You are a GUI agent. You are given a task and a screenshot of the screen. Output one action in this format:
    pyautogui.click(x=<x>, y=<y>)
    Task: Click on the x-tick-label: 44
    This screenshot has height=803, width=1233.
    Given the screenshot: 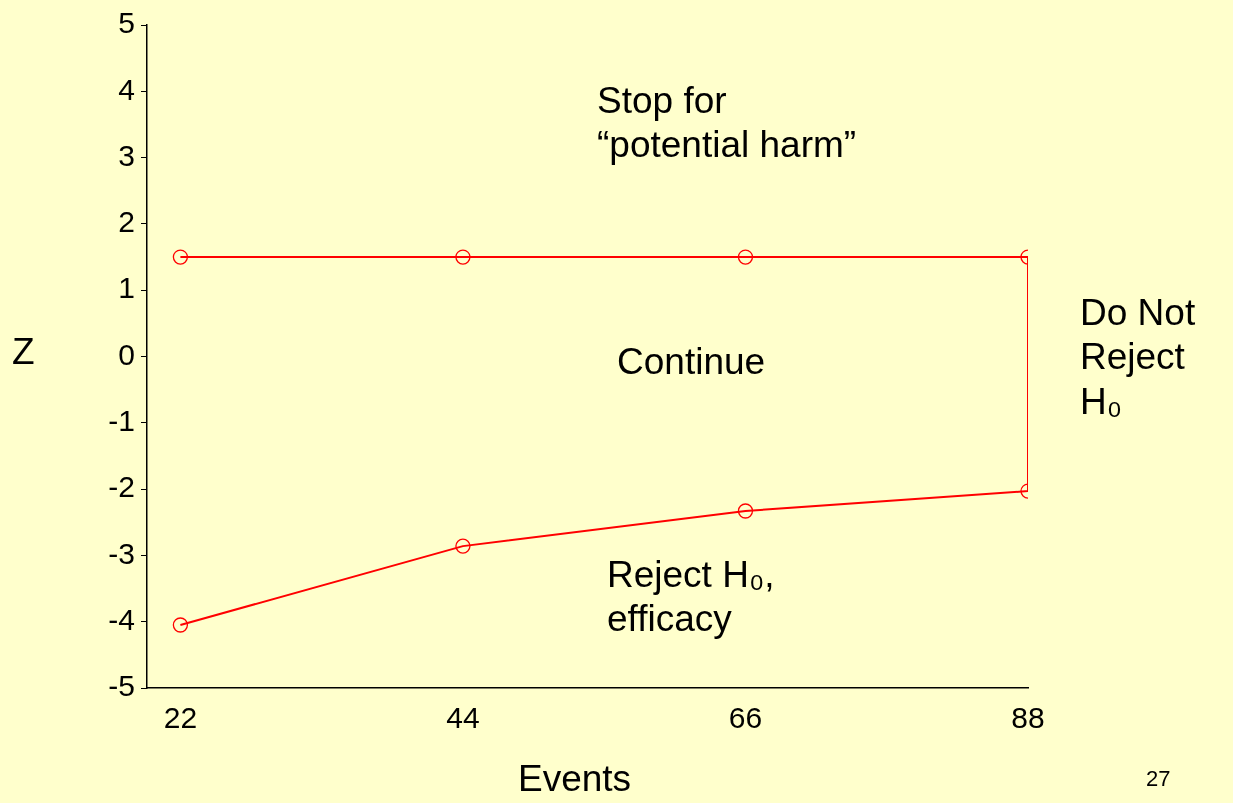 What is the action you would take?
    pyautogui.click(x=463, y=718)
    